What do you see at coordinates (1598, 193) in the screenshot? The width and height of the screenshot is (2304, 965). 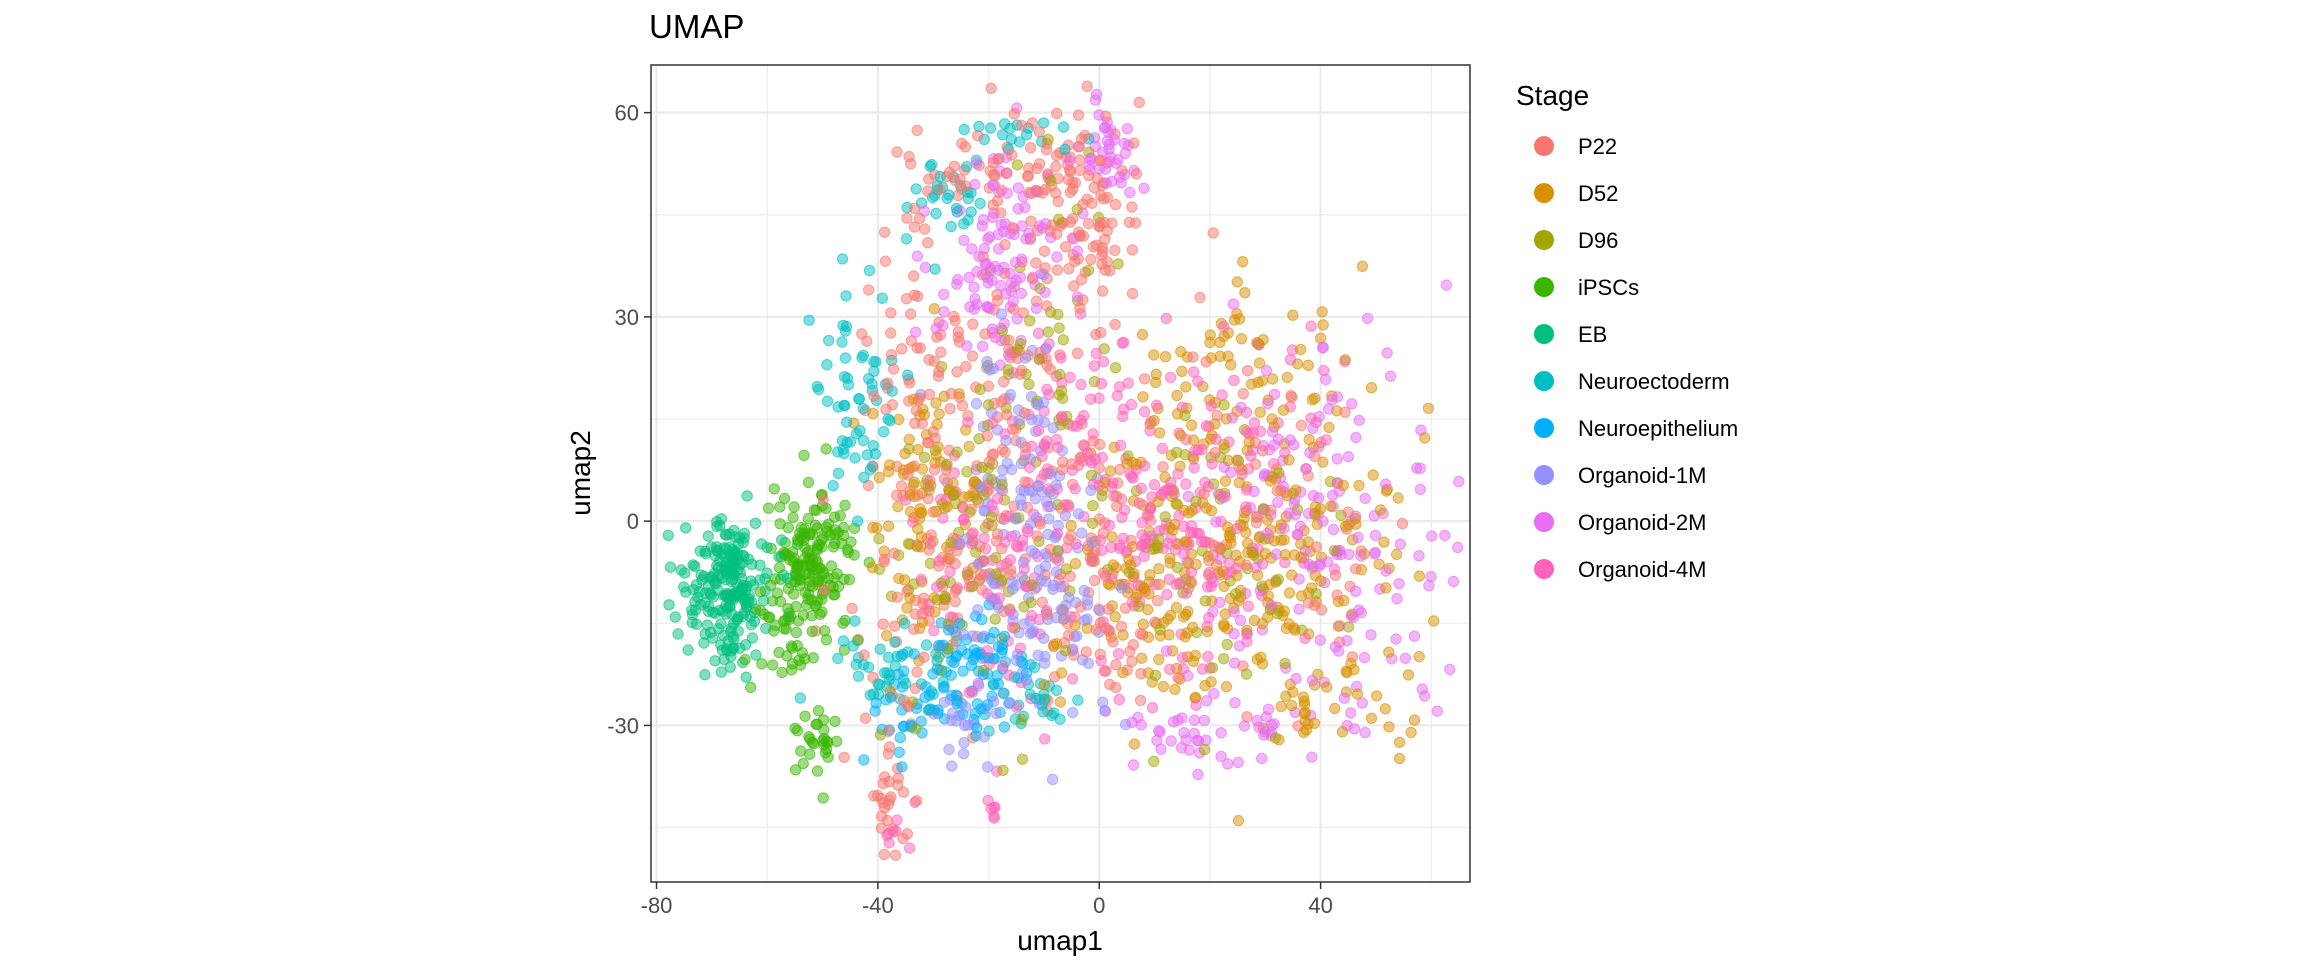 I see `legend-label: D52` at bounding box center [1598, 193].